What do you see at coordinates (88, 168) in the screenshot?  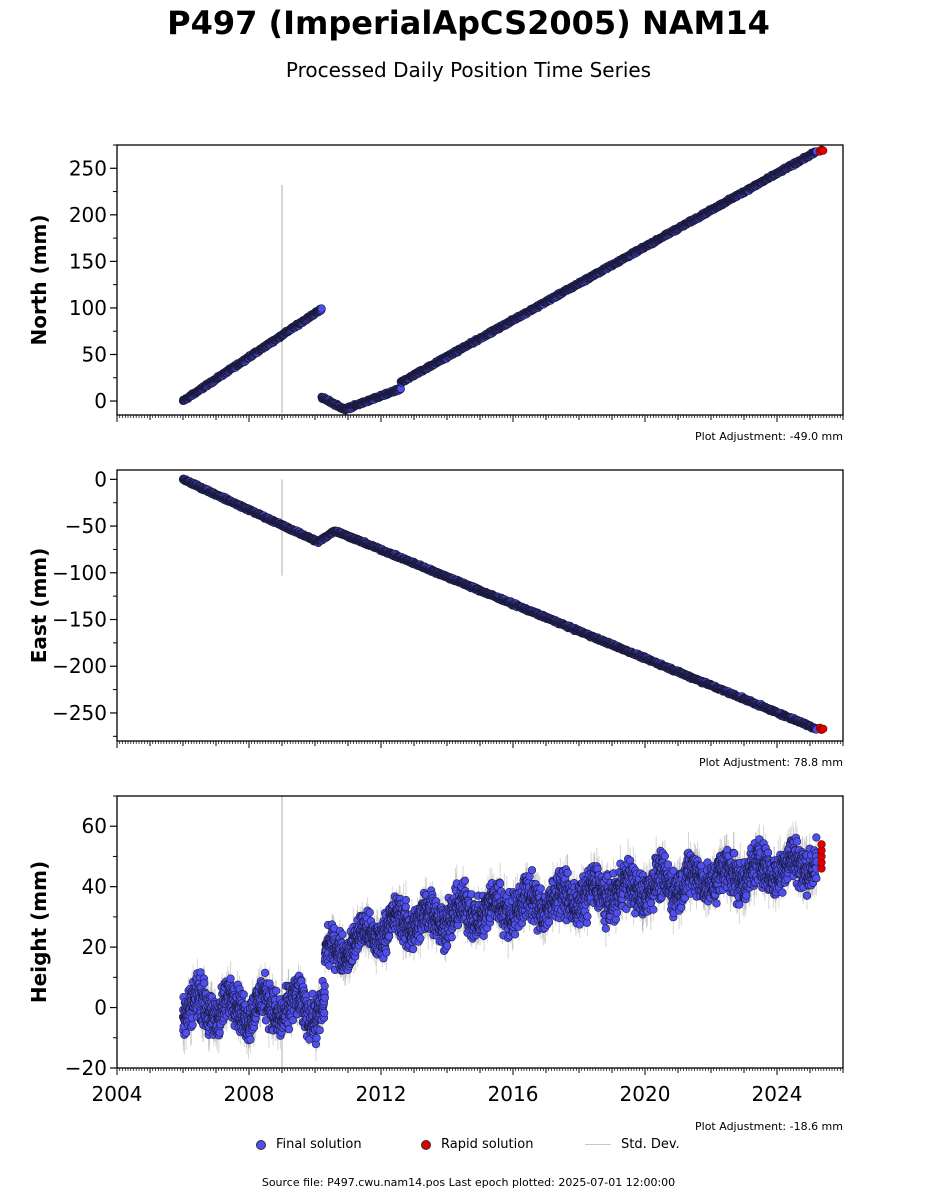 I see `y-tick-label: 250` at bounding box center [88, 168].